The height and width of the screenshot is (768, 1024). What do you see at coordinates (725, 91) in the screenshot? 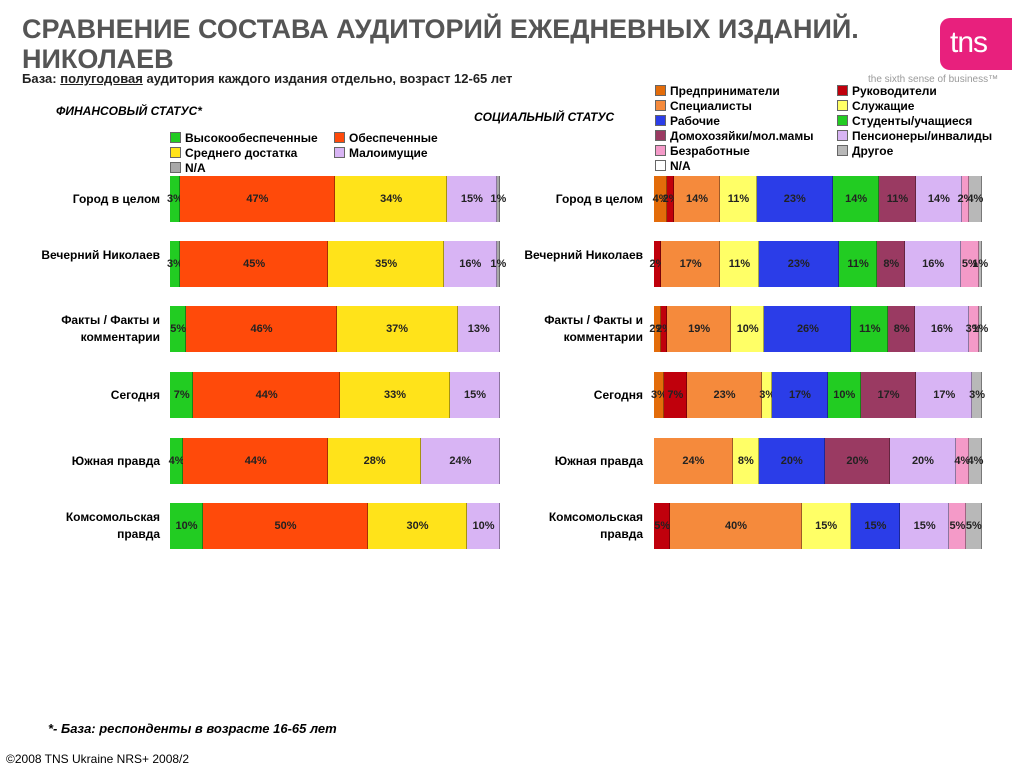
I see `social-legend-label: Предприниматели` at bounding box center [725, 91].